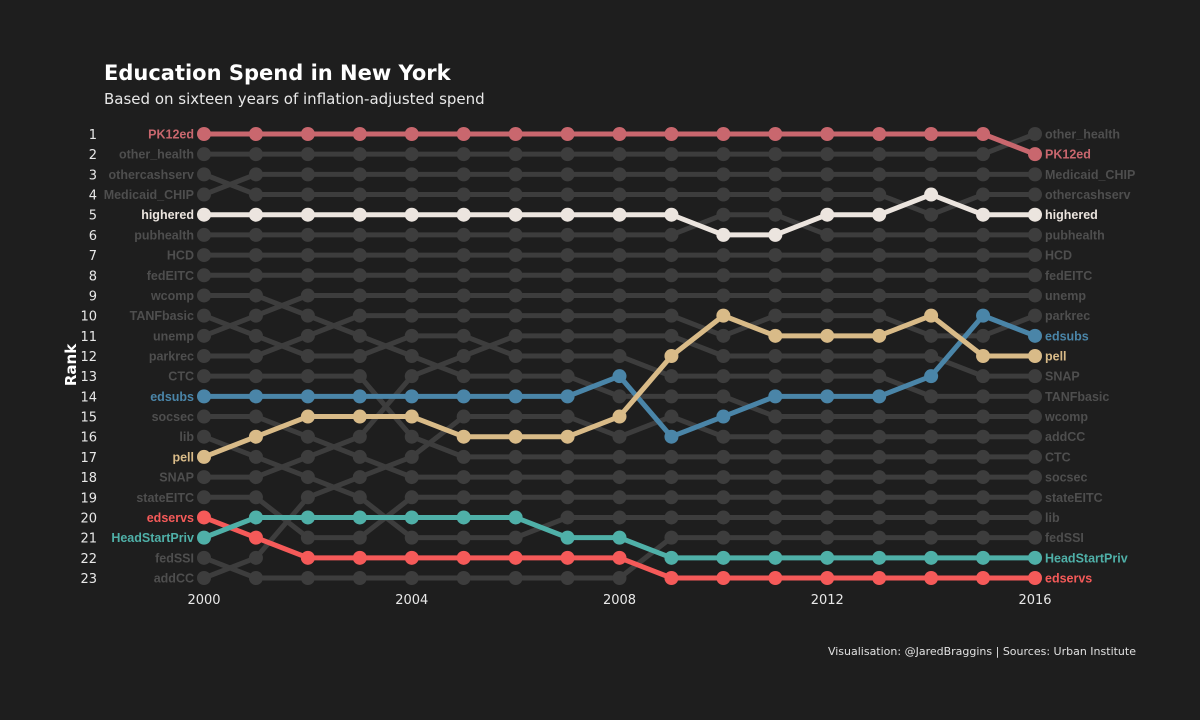 This screenshot has width=1200, height=720. Describe the element at coordinates (671, 477) in the screenshot. I see `background-point-socsec` at that location.